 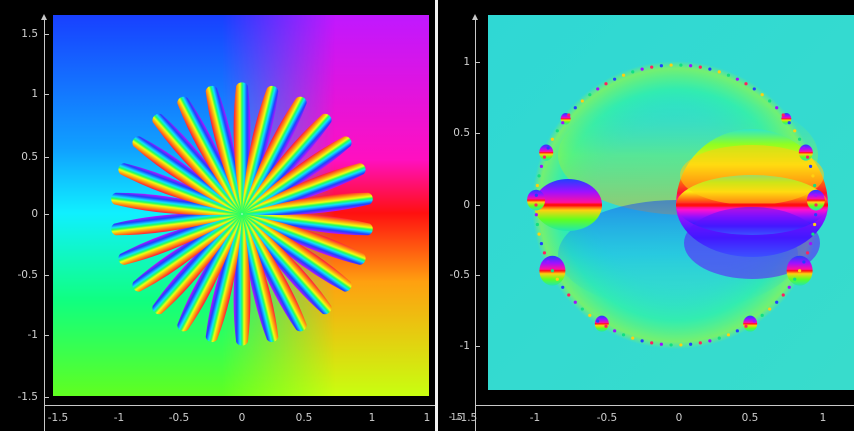 I want to click on left-y-tick-label: -0.5, so click(x=28, y=275).